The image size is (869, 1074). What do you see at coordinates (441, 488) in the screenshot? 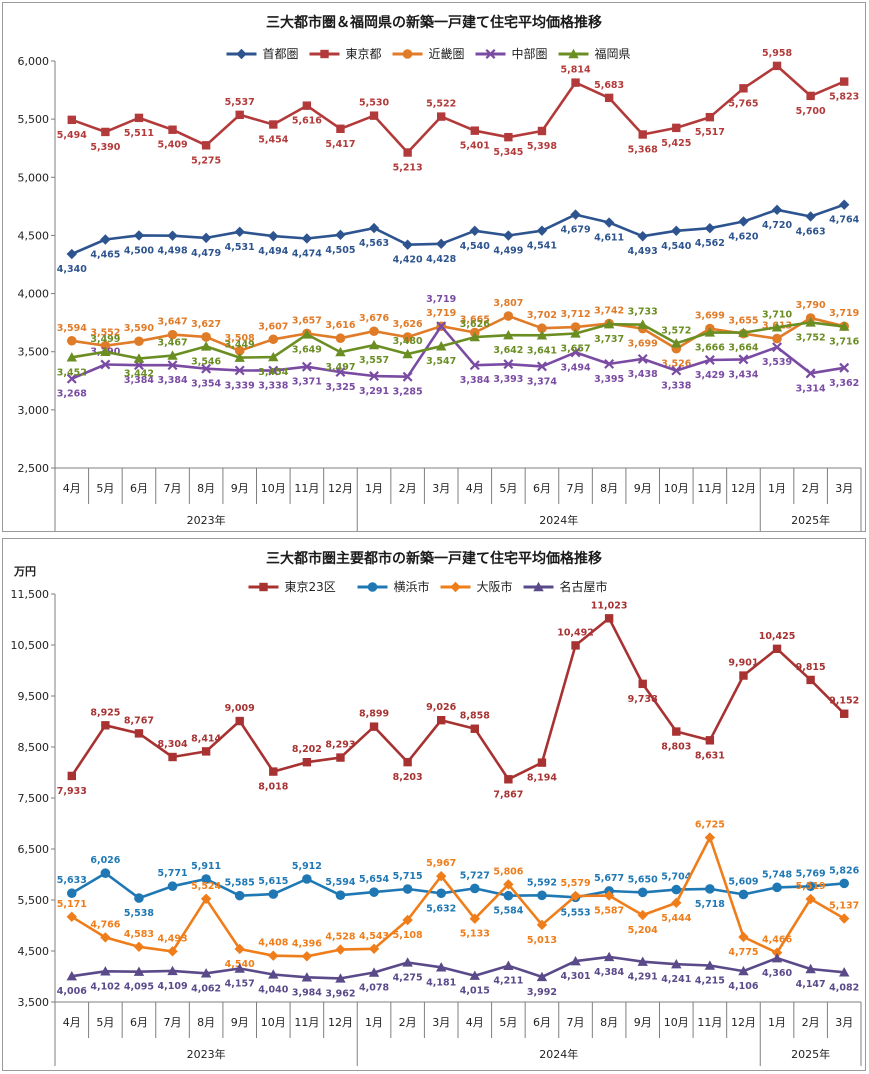
I see `x-tick-label: 3月` at bounding box center [441, 488].